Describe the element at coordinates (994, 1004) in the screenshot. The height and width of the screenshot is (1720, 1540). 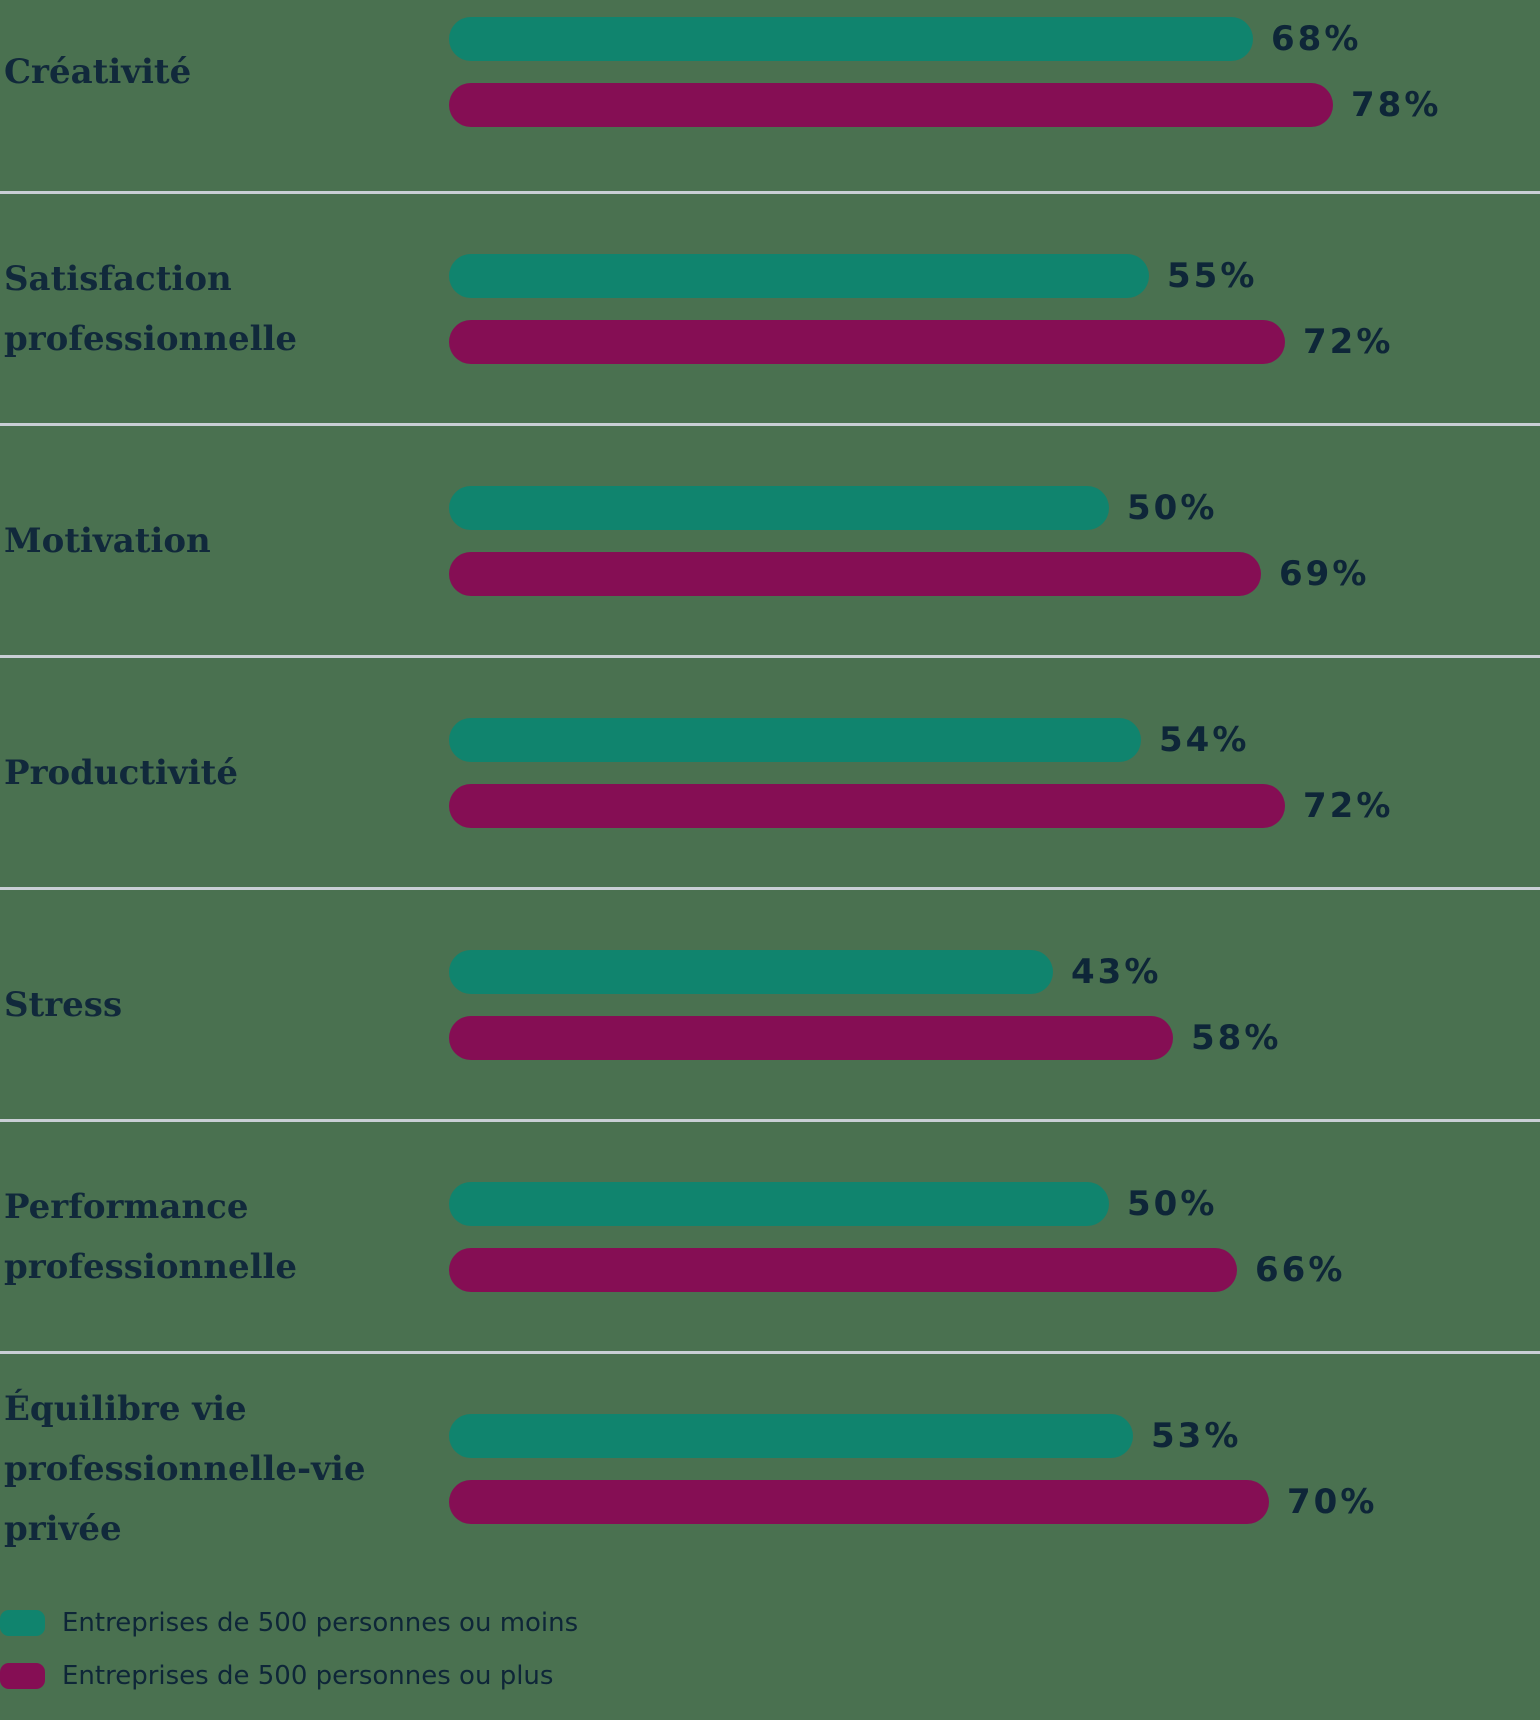
I see `bar-group: 43% 58%` at that location.